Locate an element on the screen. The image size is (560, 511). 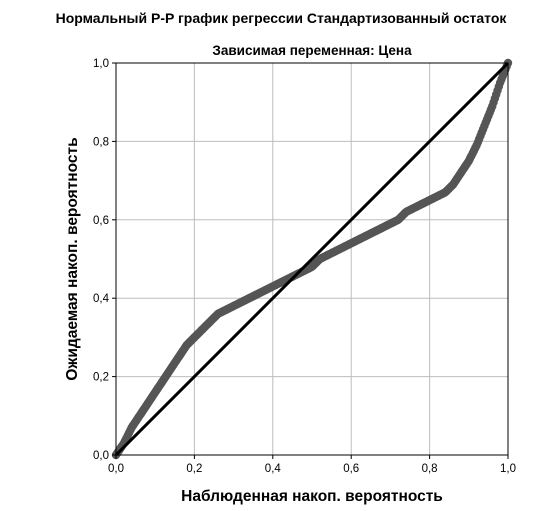
x-tick-label: 0,0 is located at coordinates (116, 469).